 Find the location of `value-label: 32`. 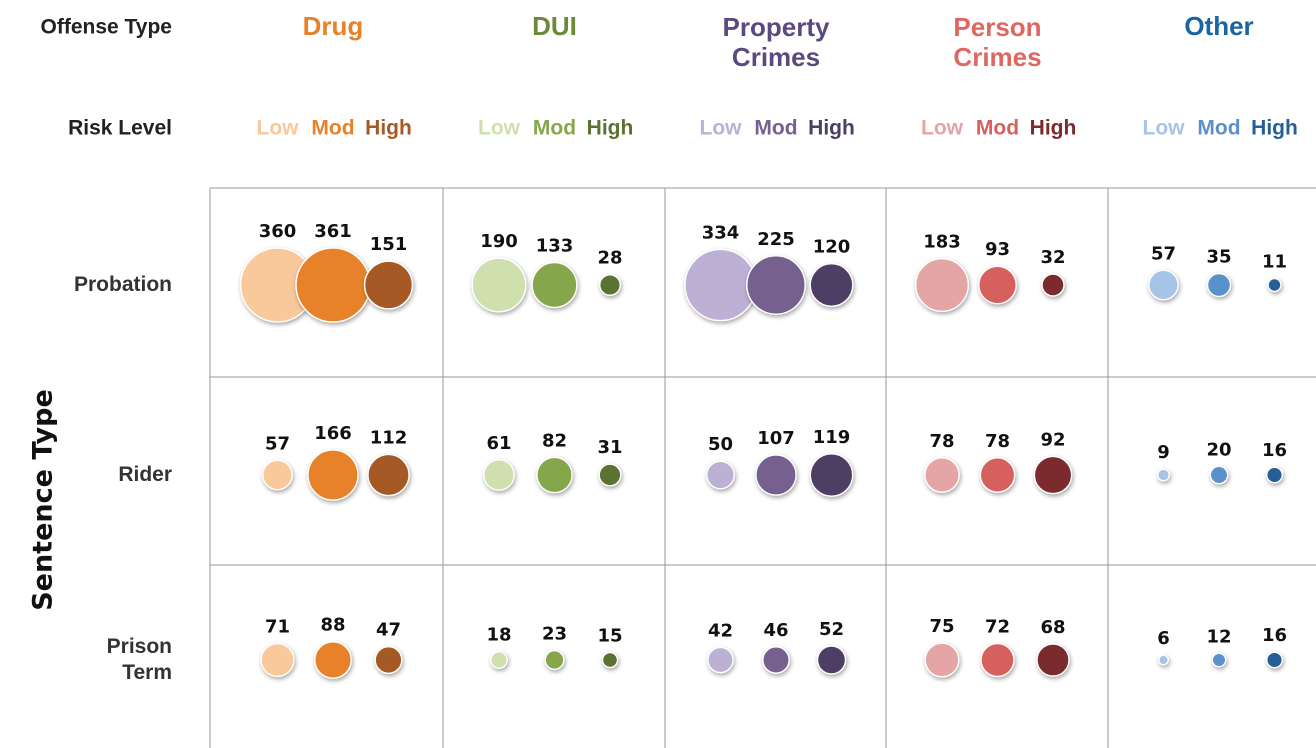

value-label: 32 is located at coordinates (1052, 257).